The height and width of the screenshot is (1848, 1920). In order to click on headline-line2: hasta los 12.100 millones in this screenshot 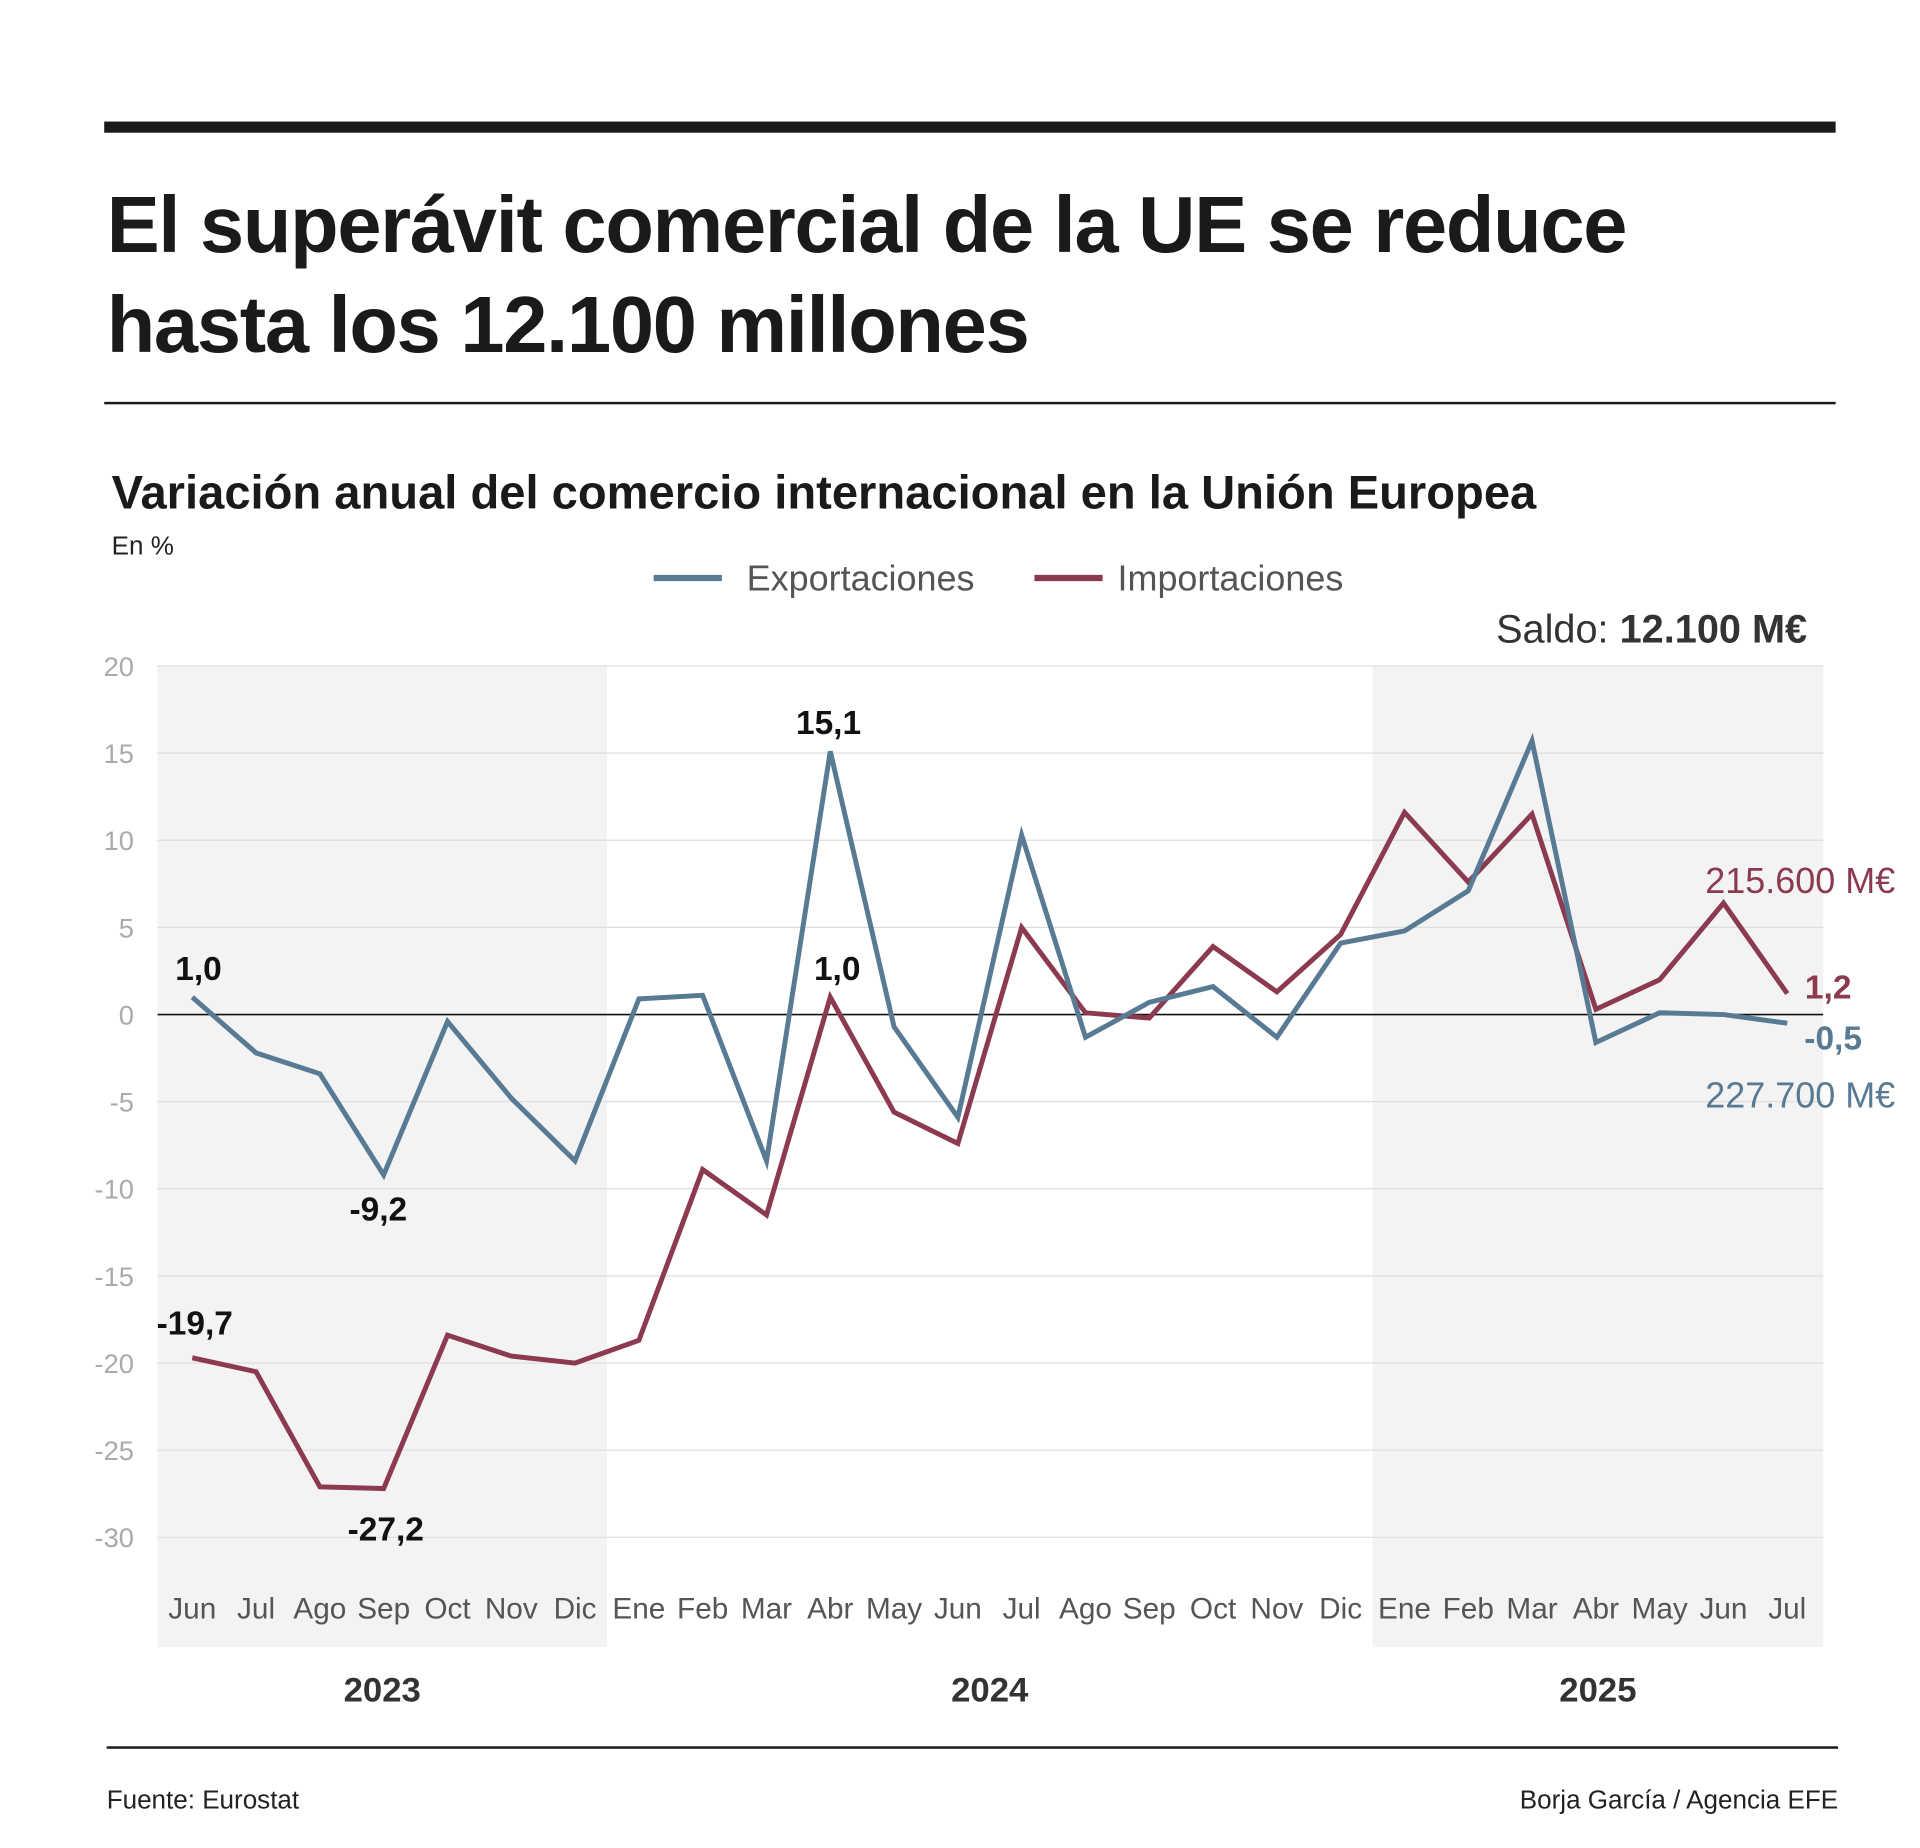, I will do `click(568, 324)`.